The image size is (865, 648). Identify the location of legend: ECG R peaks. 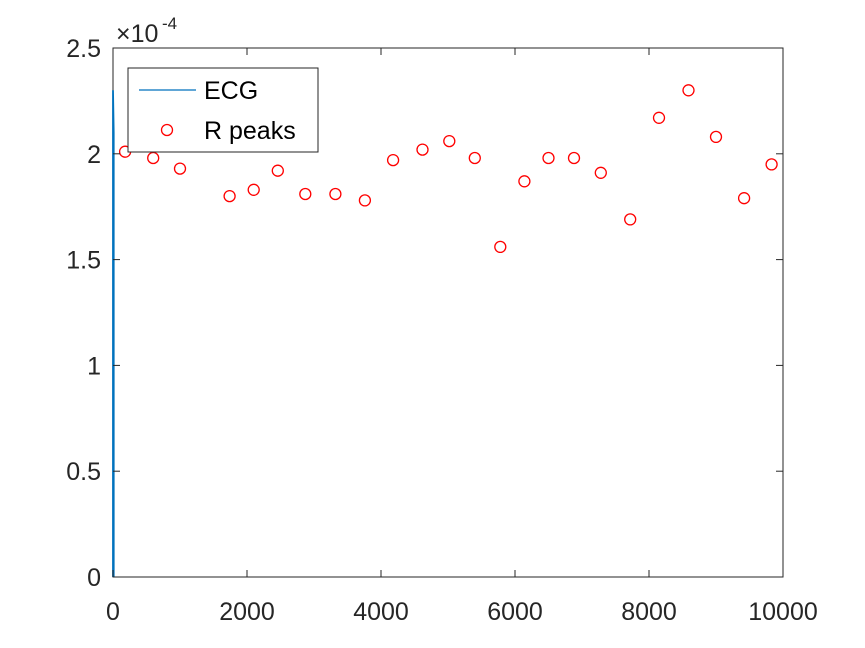
(223, 110).